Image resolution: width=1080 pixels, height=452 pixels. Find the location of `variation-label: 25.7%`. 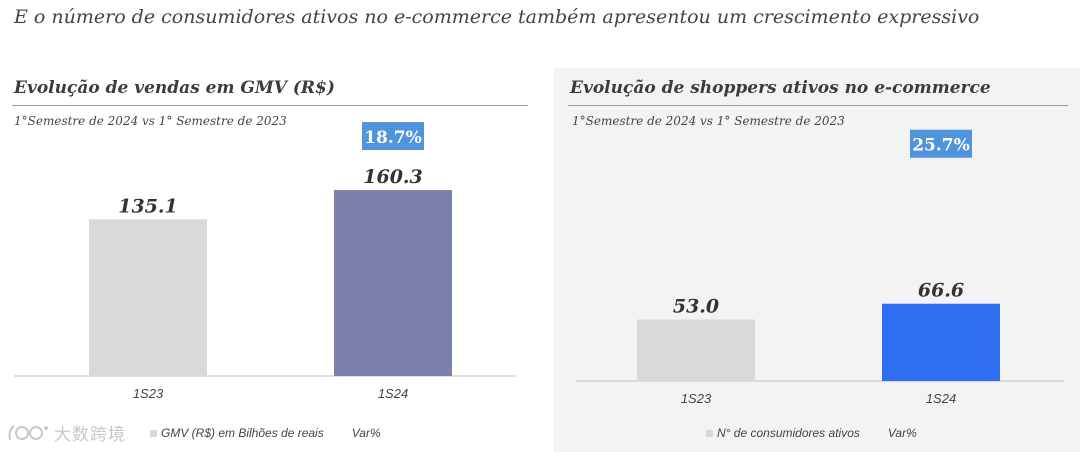

variation-label: 25.7% is located at coordinates (941, 146).